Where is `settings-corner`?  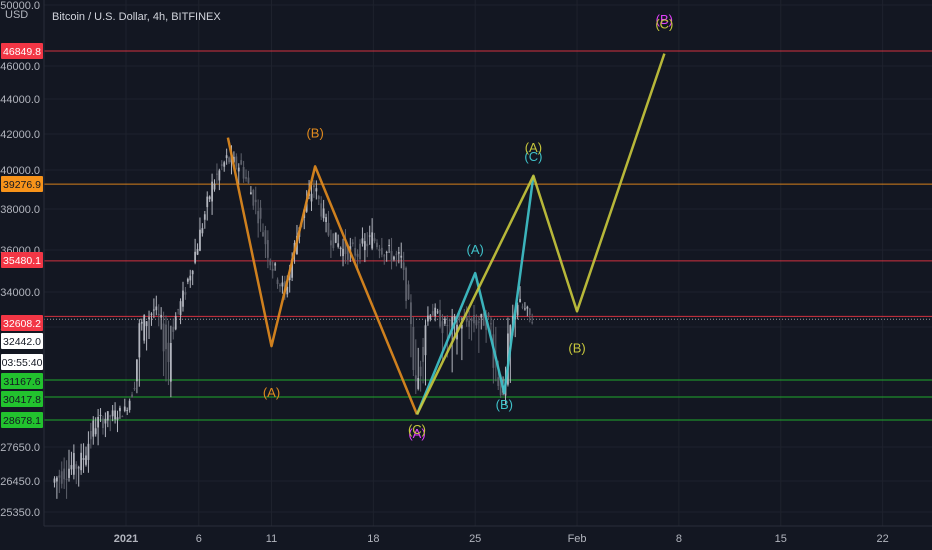
settings-corner is located at coordinates (22, 539).